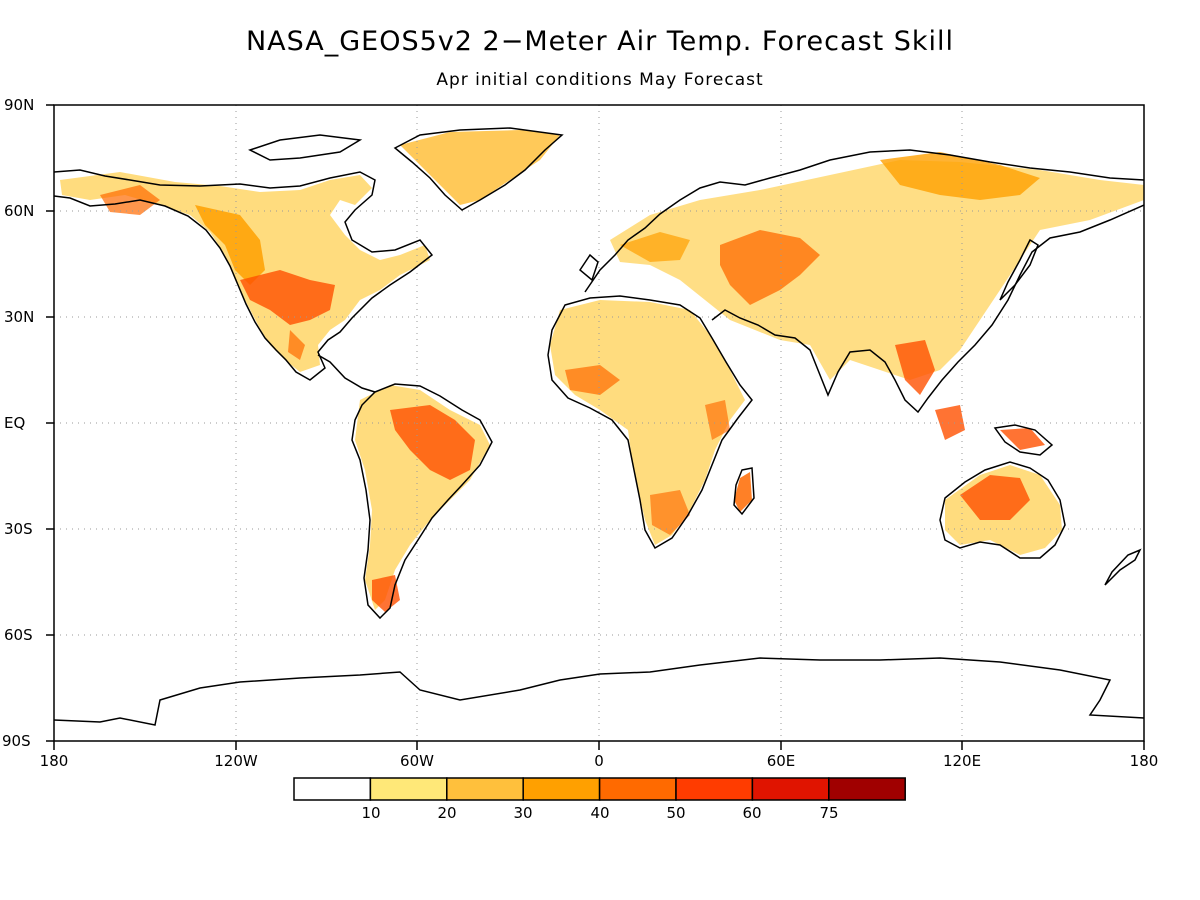  Describe the element at coordinates (599, 761) in the screenshot. I see `lon-label-0: 0` at that location.